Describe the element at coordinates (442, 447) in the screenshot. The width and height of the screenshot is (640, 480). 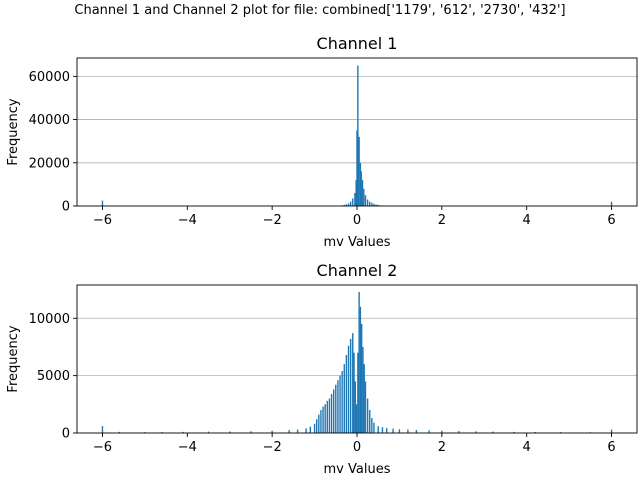
I see `channel-2-x-tick-label: 2` at that location.